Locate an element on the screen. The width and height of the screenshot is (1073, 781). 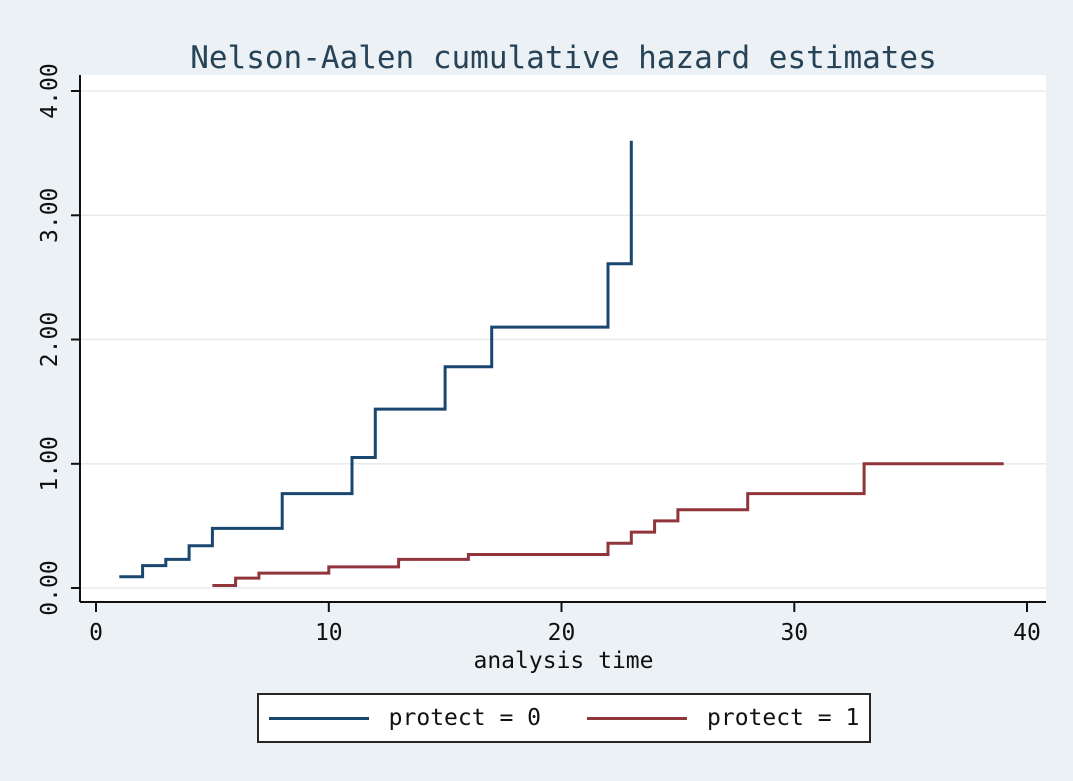
x-tick-label-10: 10 is located at coordinates (329, 633).